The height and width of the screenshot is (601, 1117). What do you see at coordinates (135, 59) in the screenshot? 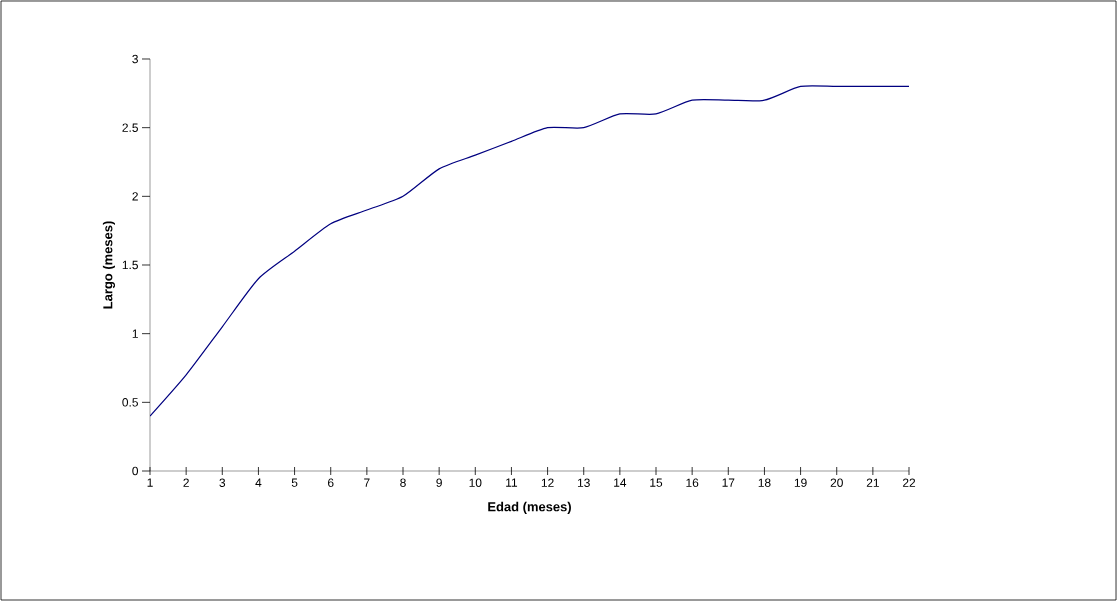
I see `y-tick-label: 3` at bounding box center [135, 59].